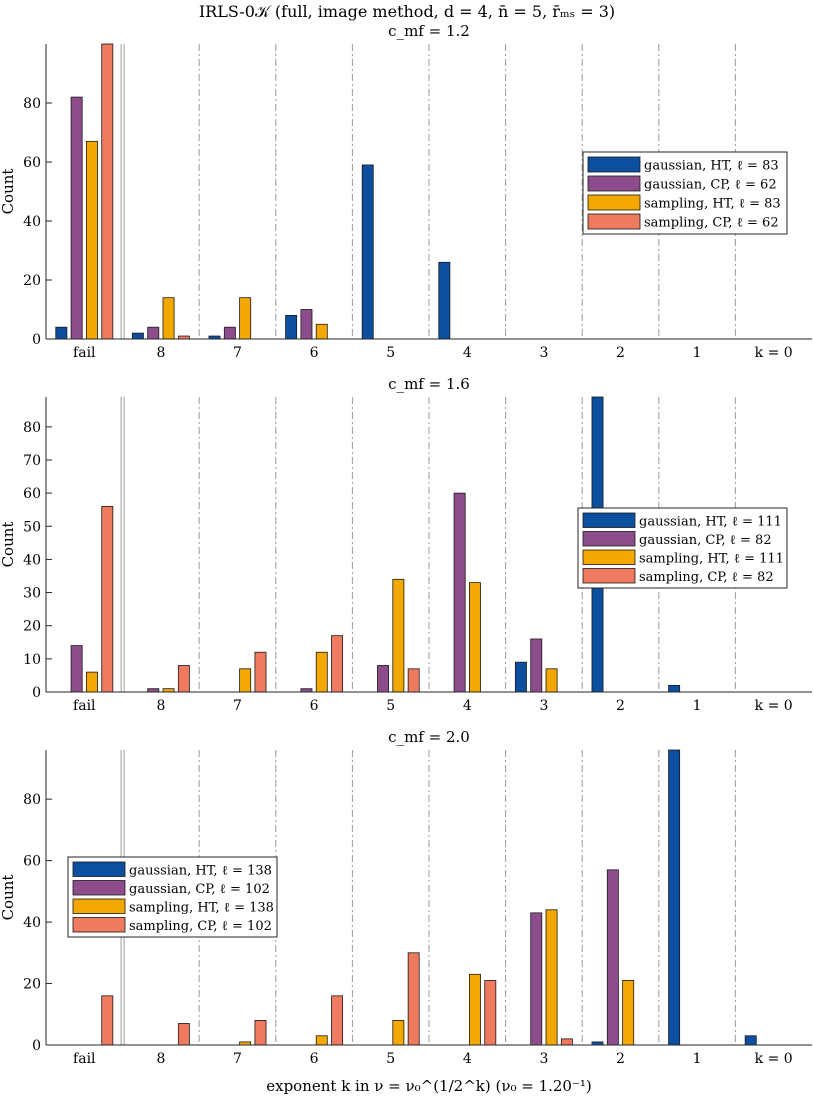  What do you see at coordinates (429, 737) in the screenshot?
I see `panel-title: c_mf = 2.0` at bounding box center [429, 737].